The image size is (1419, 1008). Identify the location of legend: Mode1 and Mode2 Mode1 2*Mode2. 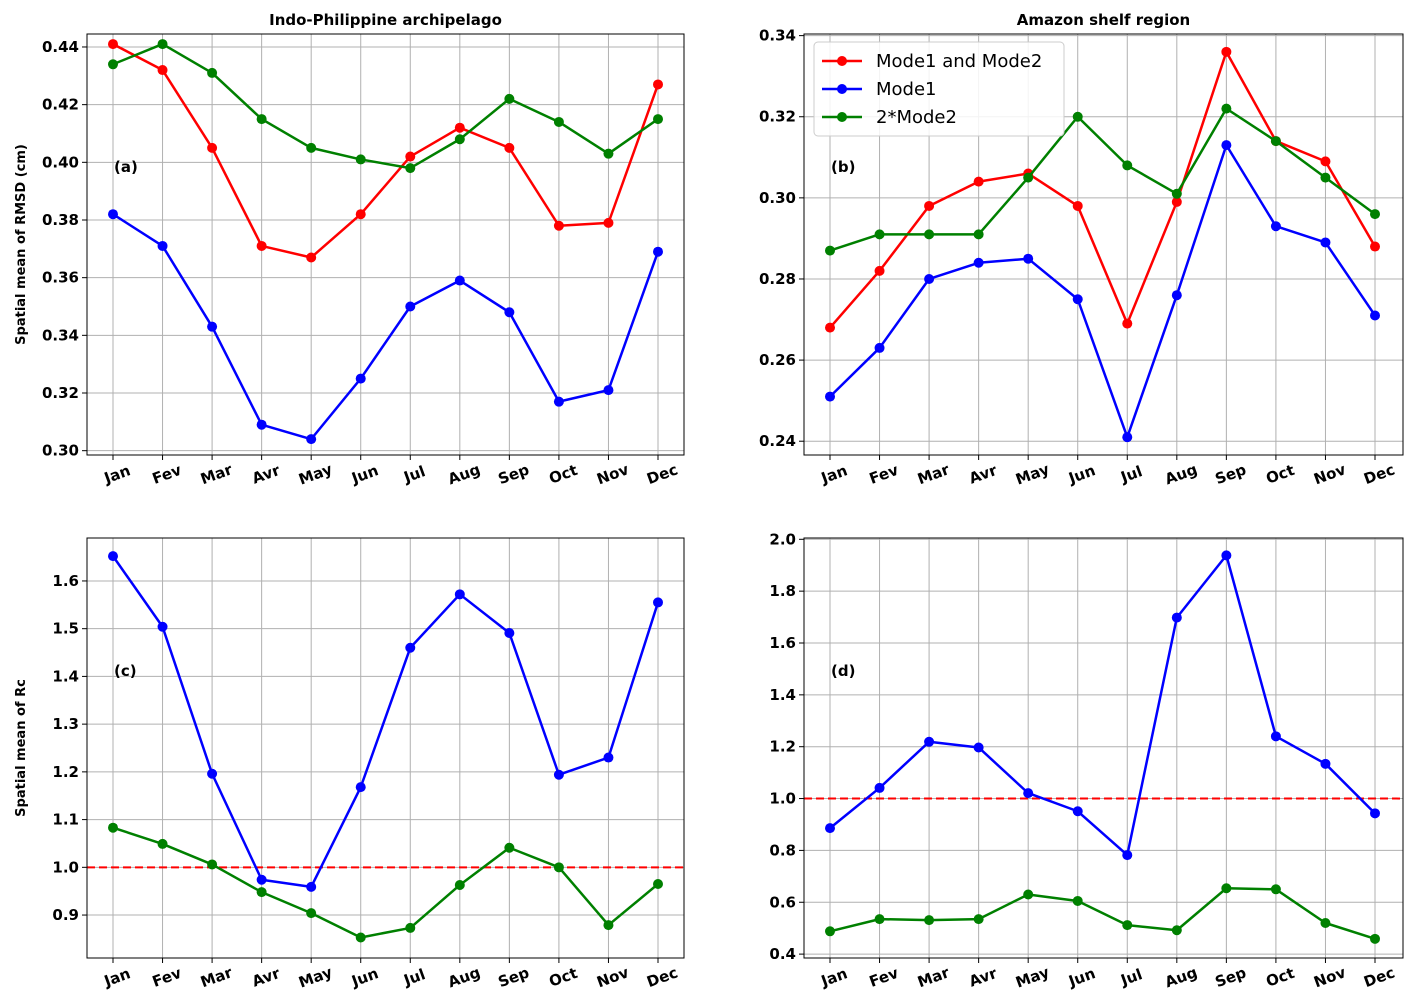
(939, 89).